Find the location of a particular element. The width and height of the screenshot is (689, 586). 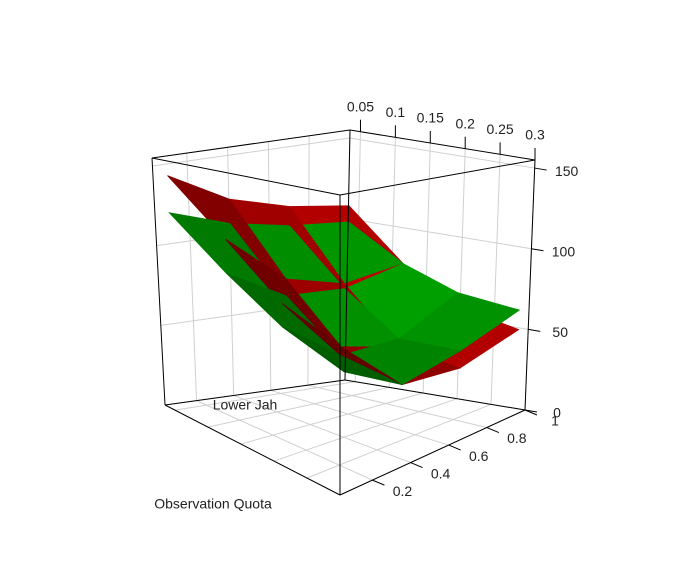

y-tick-label: 0.2 is located at coordinates (403, 491).